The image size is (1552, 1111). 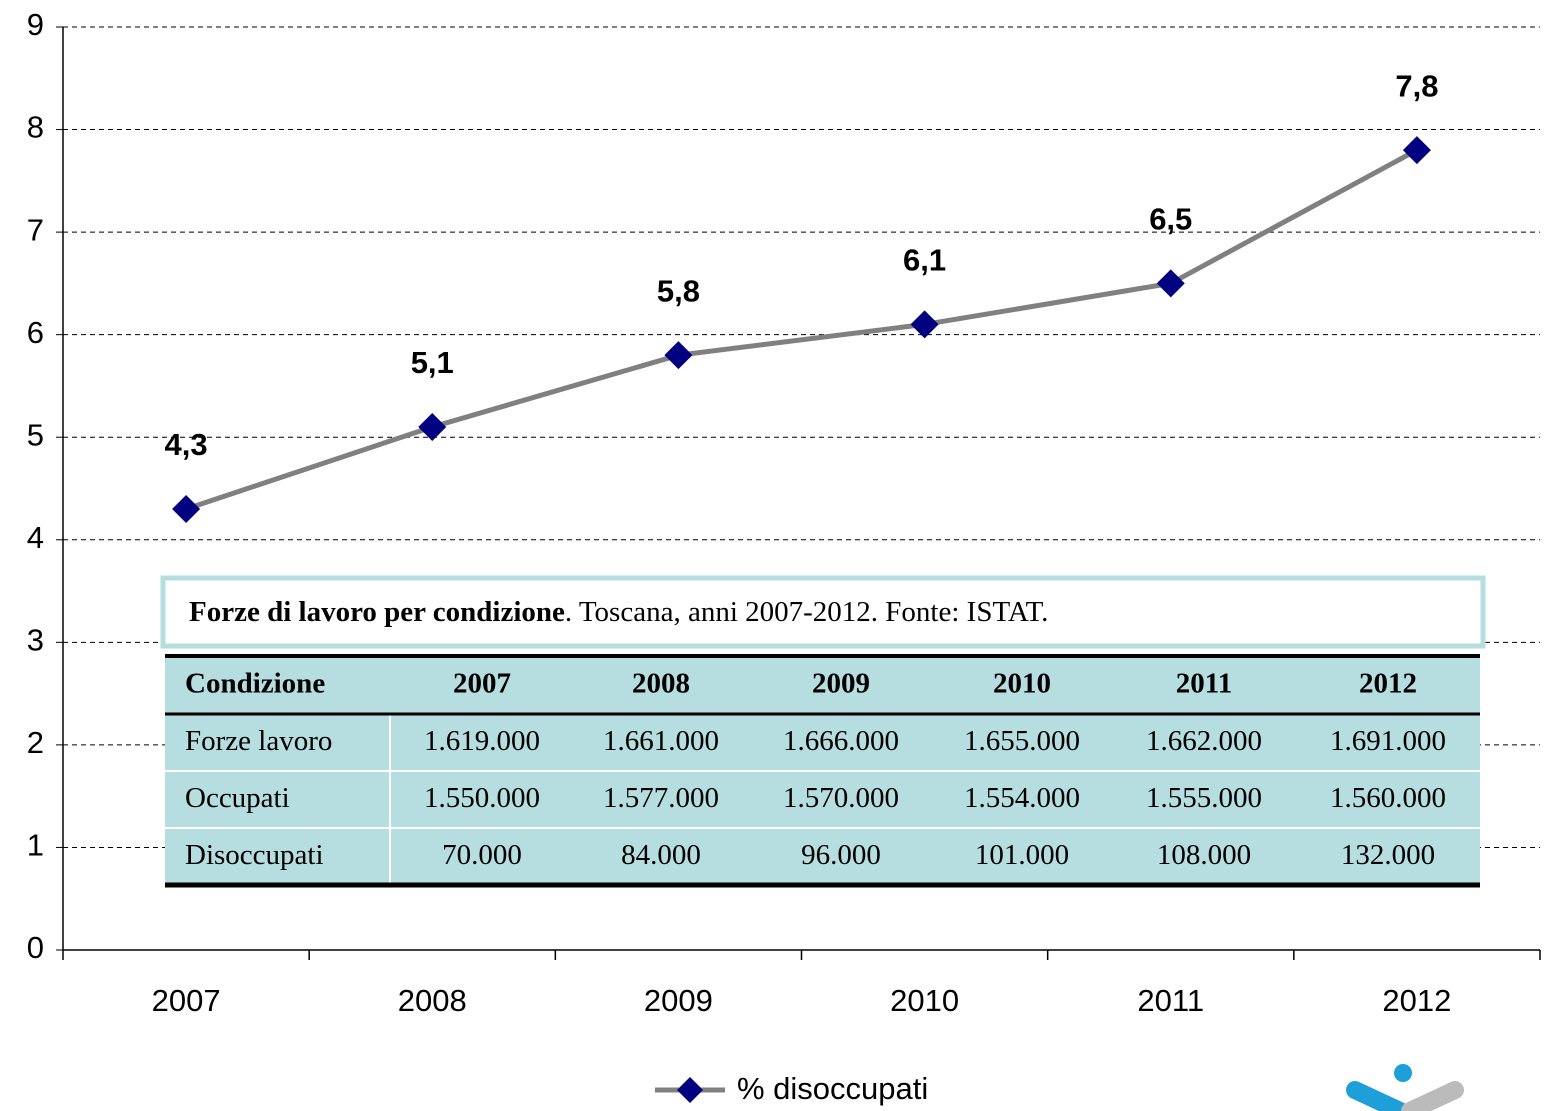 I want to click on y-tick-label: 8, so click(x=35, y=127).